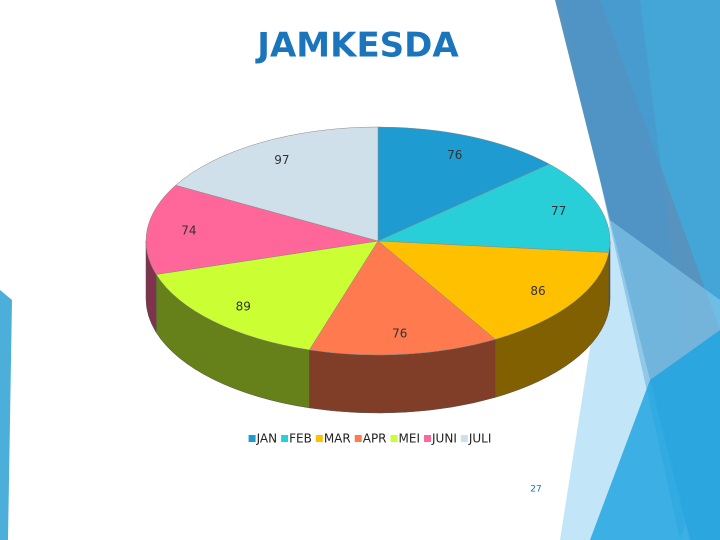 The height and width of the screenshot is (540, 720). I want to click on legend-item: MEI, so click(405, 439).